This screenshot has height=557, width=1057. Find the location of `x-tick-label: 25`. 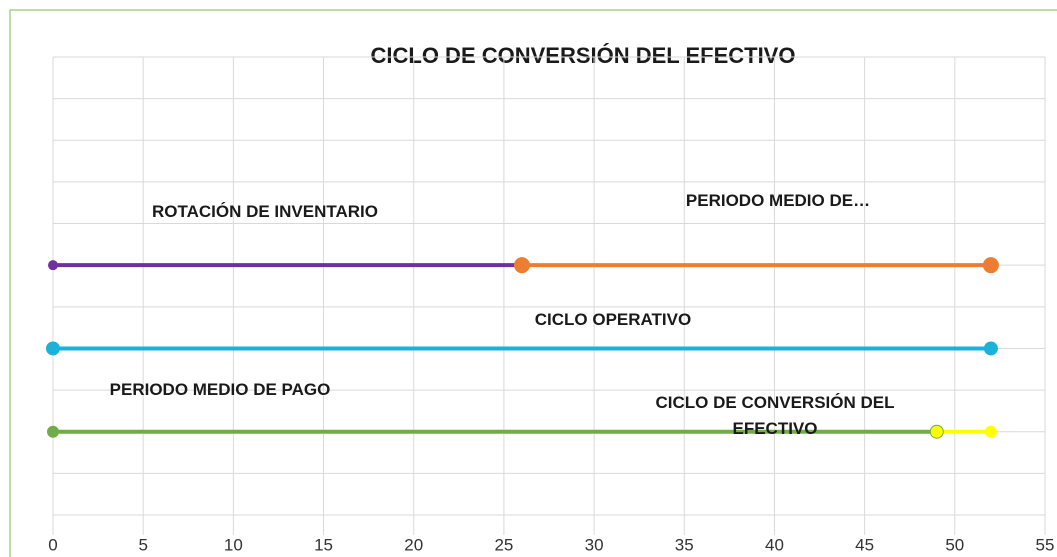

x-tick-label: 25 is located at coordinates (503, 544).